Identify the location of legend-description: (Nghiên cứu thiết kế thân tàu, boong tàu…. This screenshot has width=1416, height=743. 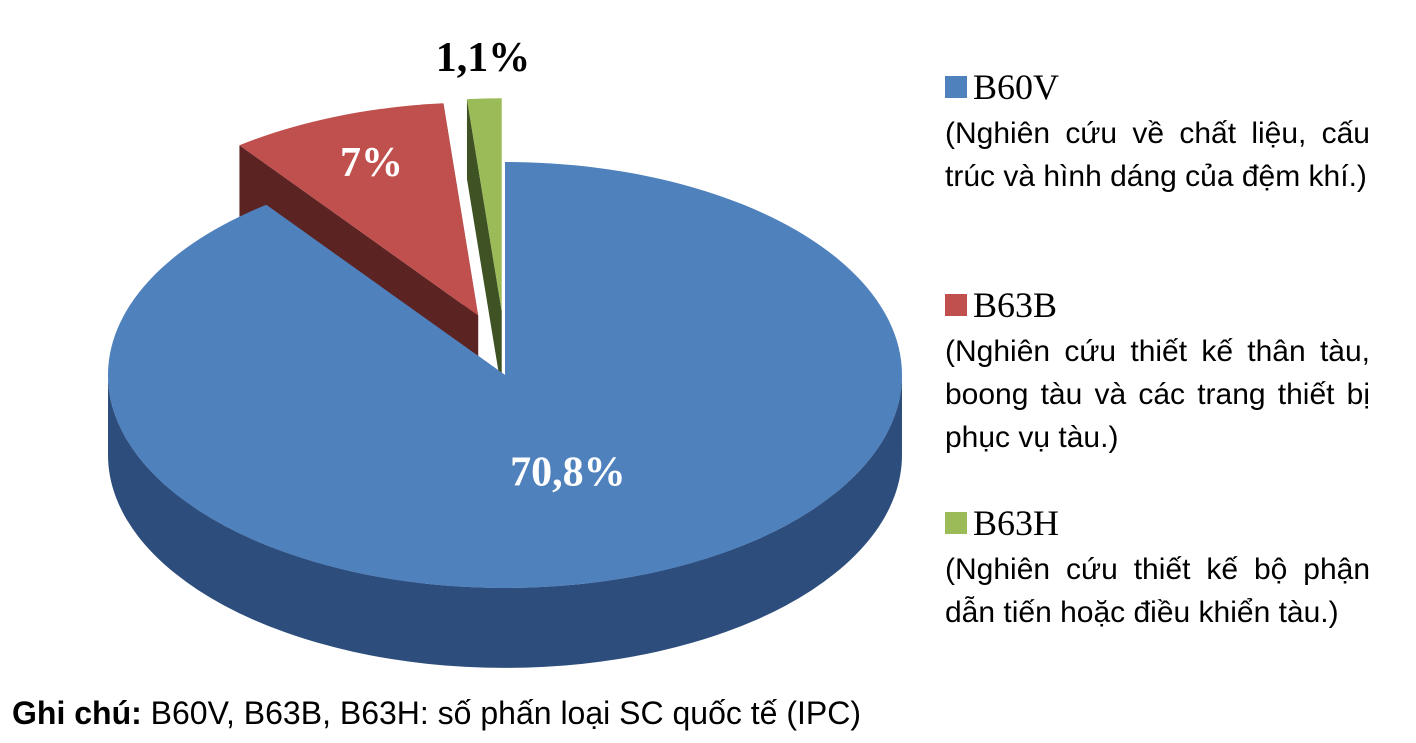
(1157, 394).